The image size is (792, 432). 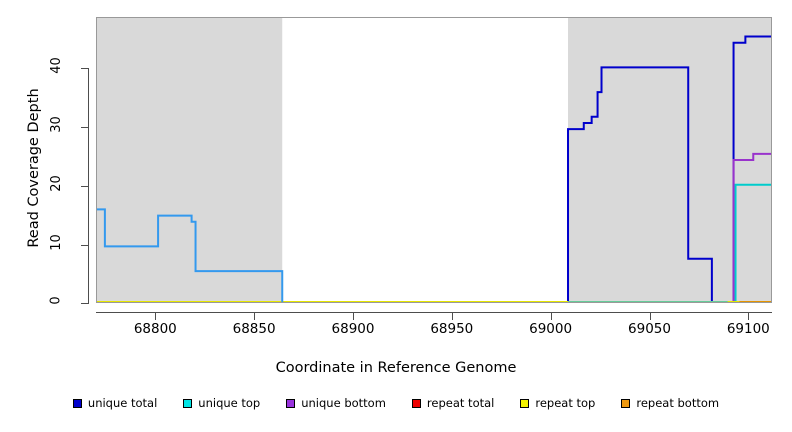 I want to click on legend-item-unique-bottom: unique bottom, so click(x=336, y=403).